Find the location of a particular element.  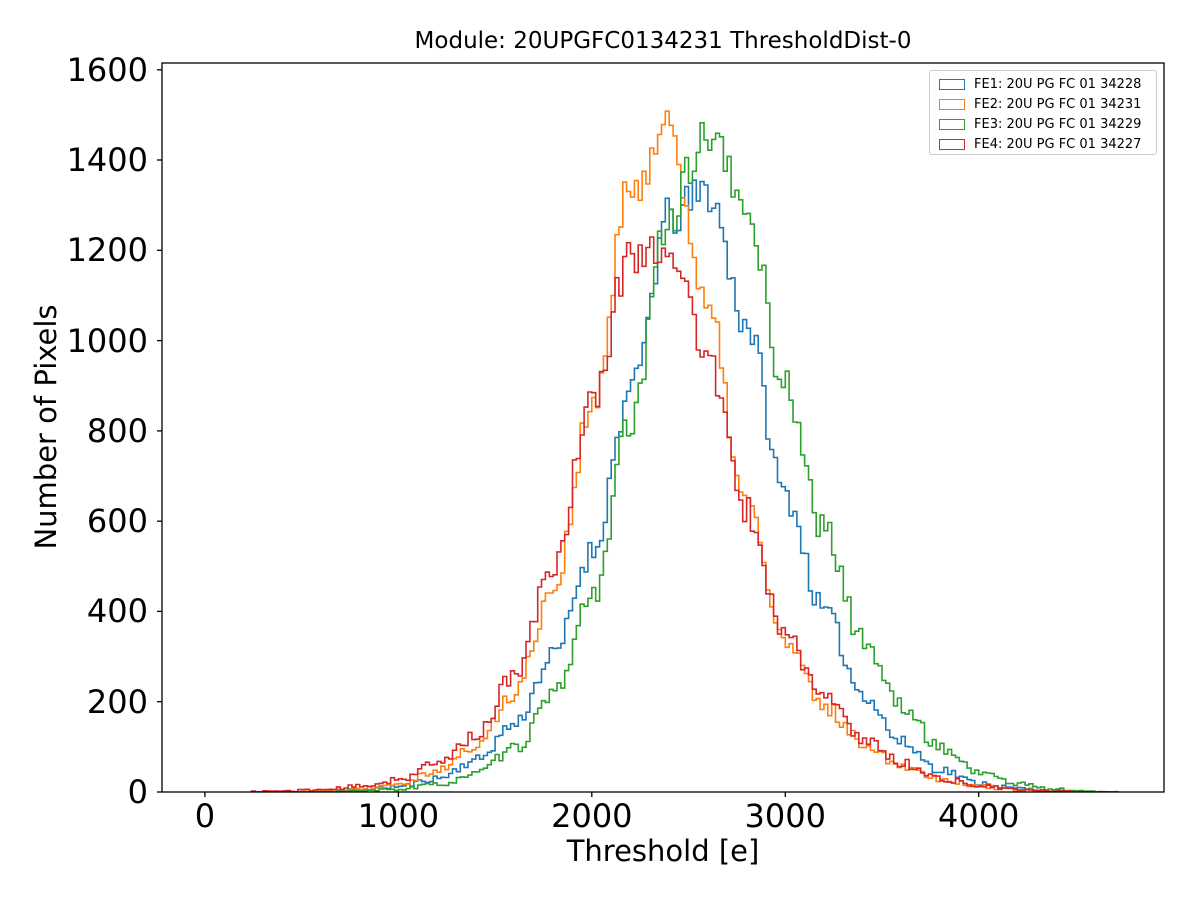

x-axis-label: Threshold [e] is located at coordinates (663, 851).